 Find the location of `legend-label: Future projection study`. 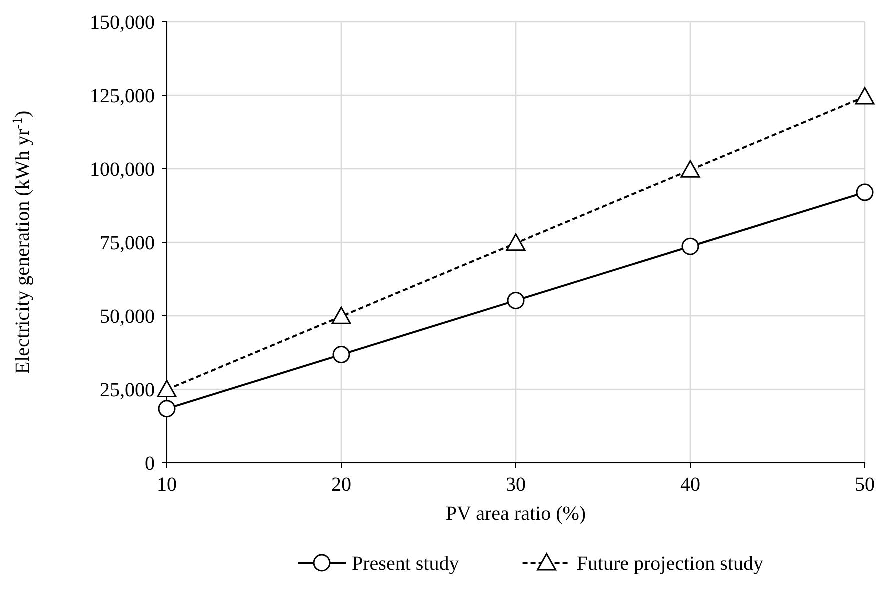

legend-label: Future projection study is located at coordinates (670, 564).